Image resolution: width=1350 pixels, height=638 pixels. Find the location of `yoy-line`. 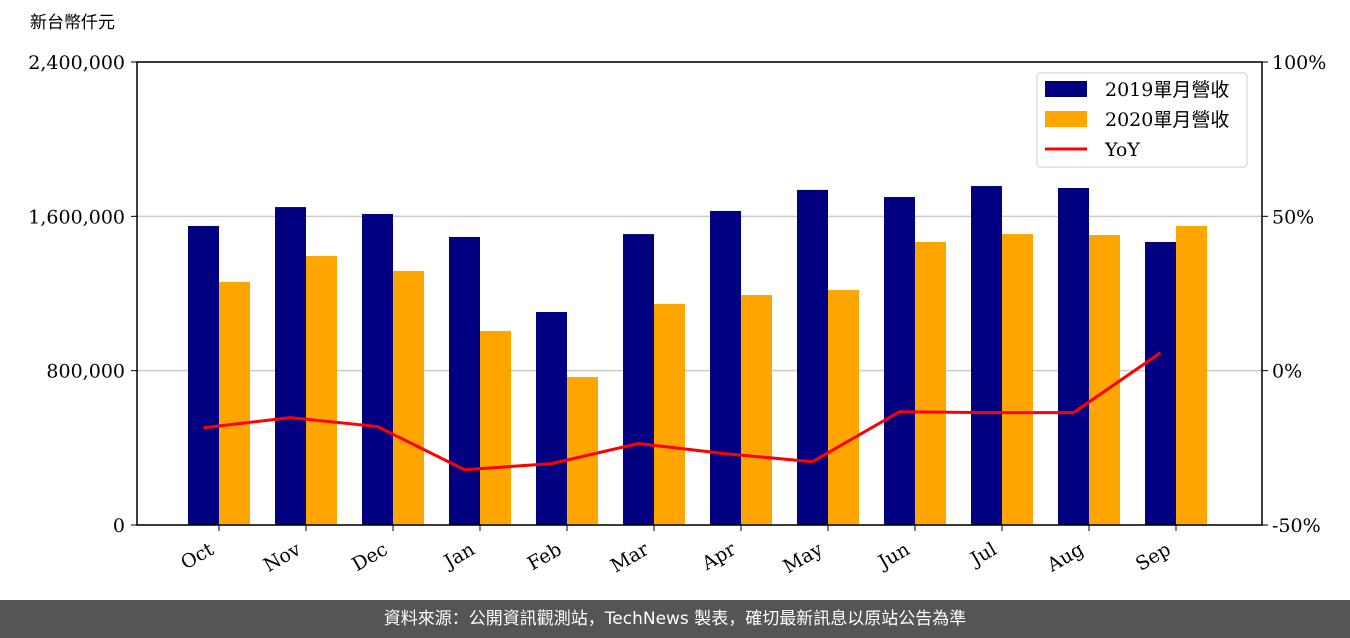

yoy-line is located at coordinates (682, 411).